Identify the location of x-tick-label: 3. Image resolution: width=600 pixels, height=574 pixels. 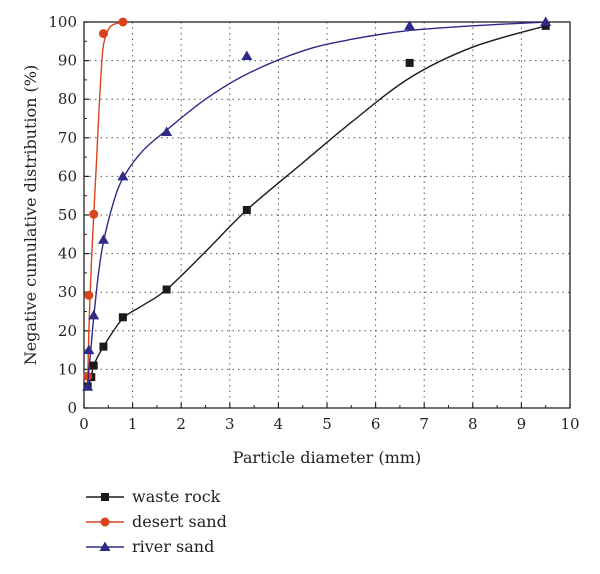
(230, 424).